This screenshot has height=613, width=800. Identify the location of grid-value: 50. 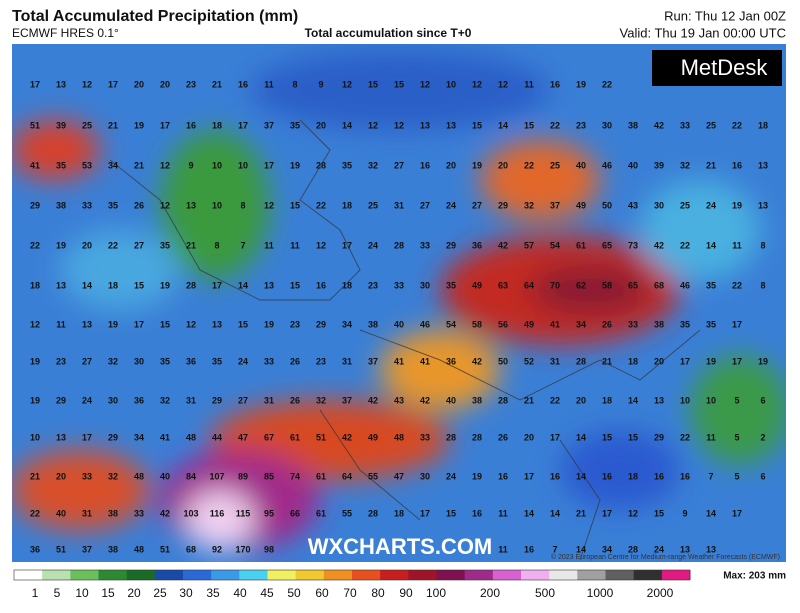
(607, 205).